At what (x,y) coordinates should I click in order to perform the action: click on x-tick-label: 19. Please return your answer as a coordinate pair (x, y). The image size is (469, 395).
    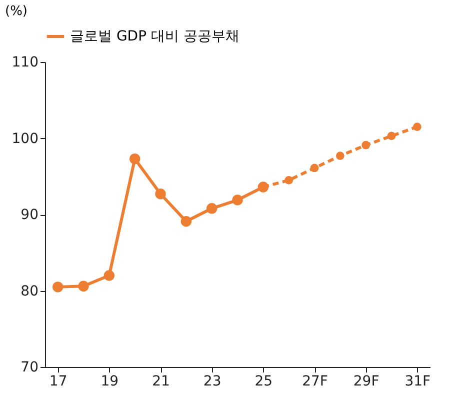
    Looking at the image, I should click on (109, 382).